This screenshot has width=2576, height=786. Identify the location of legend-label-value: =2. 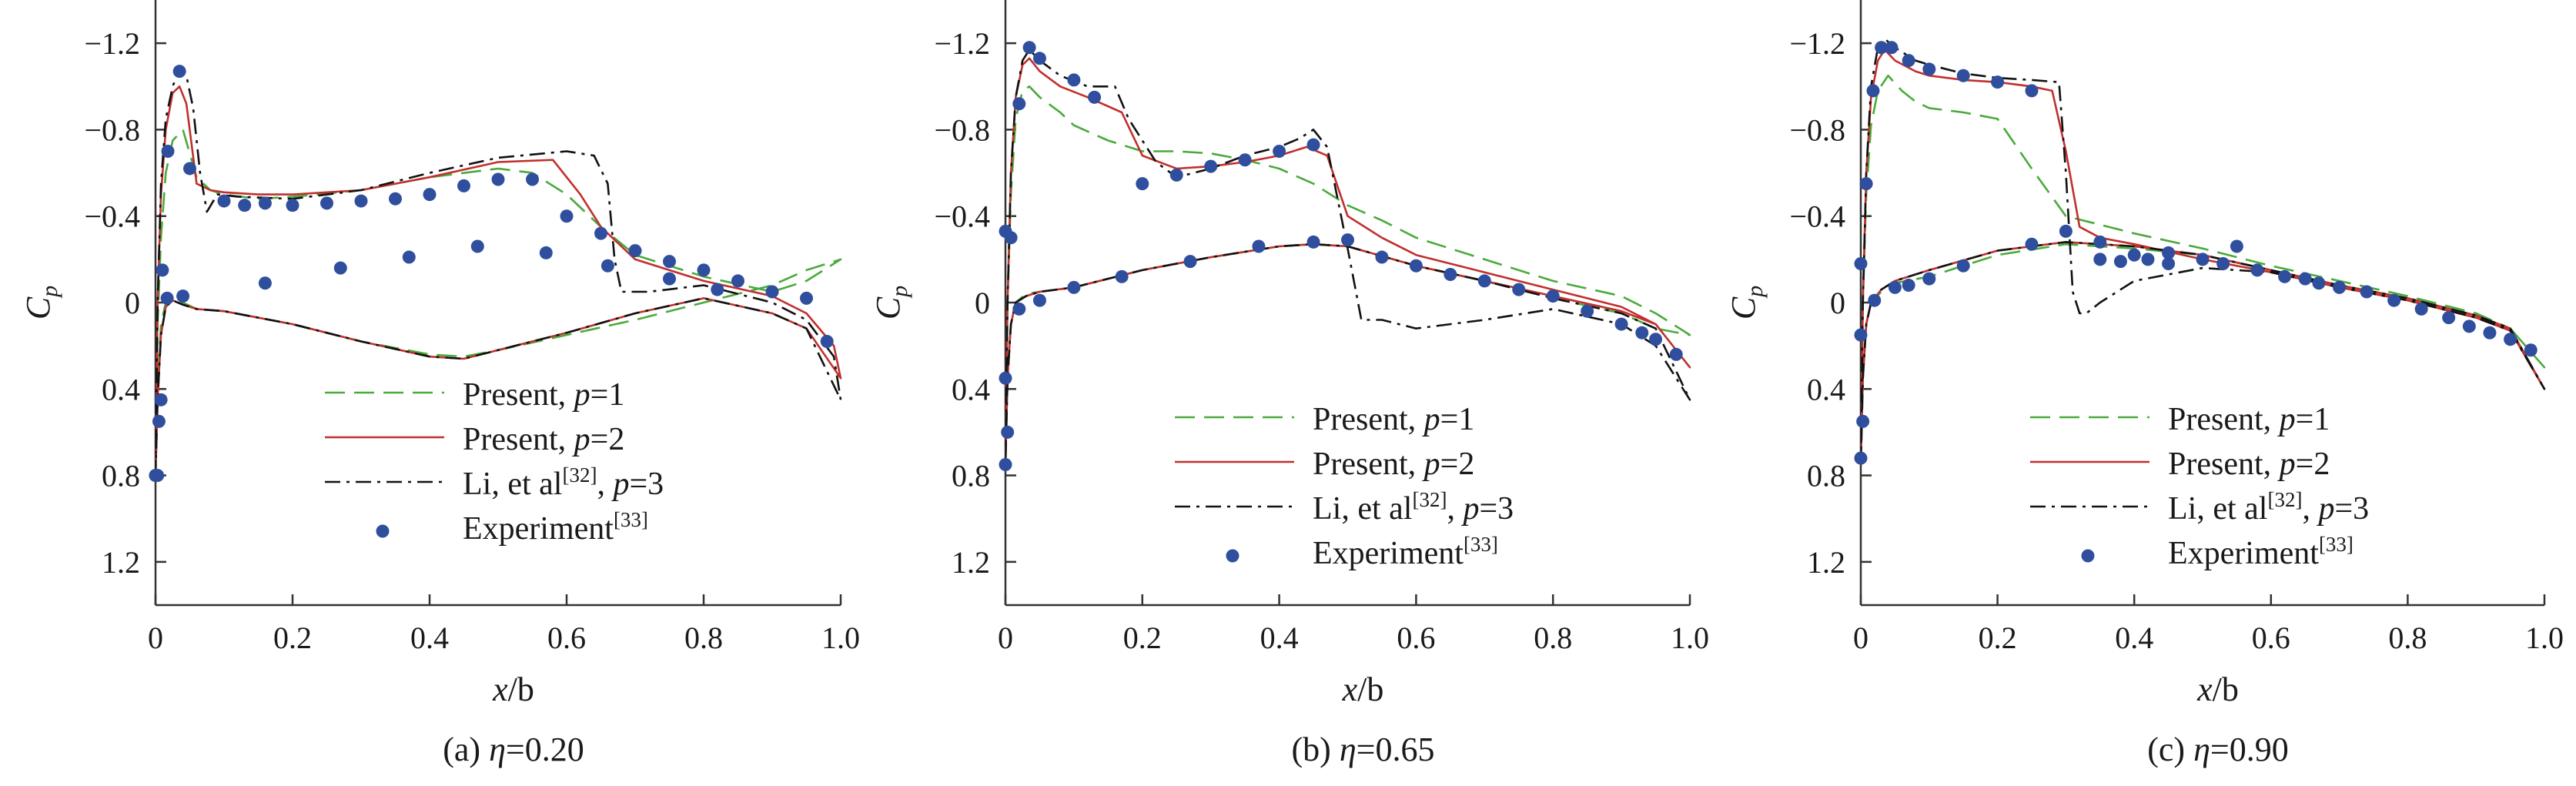
(607, 439).